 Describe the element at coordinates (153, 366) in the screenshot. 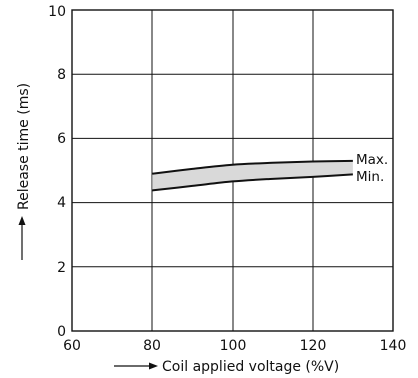

I see `x-axis-arrow-icon` at that location.